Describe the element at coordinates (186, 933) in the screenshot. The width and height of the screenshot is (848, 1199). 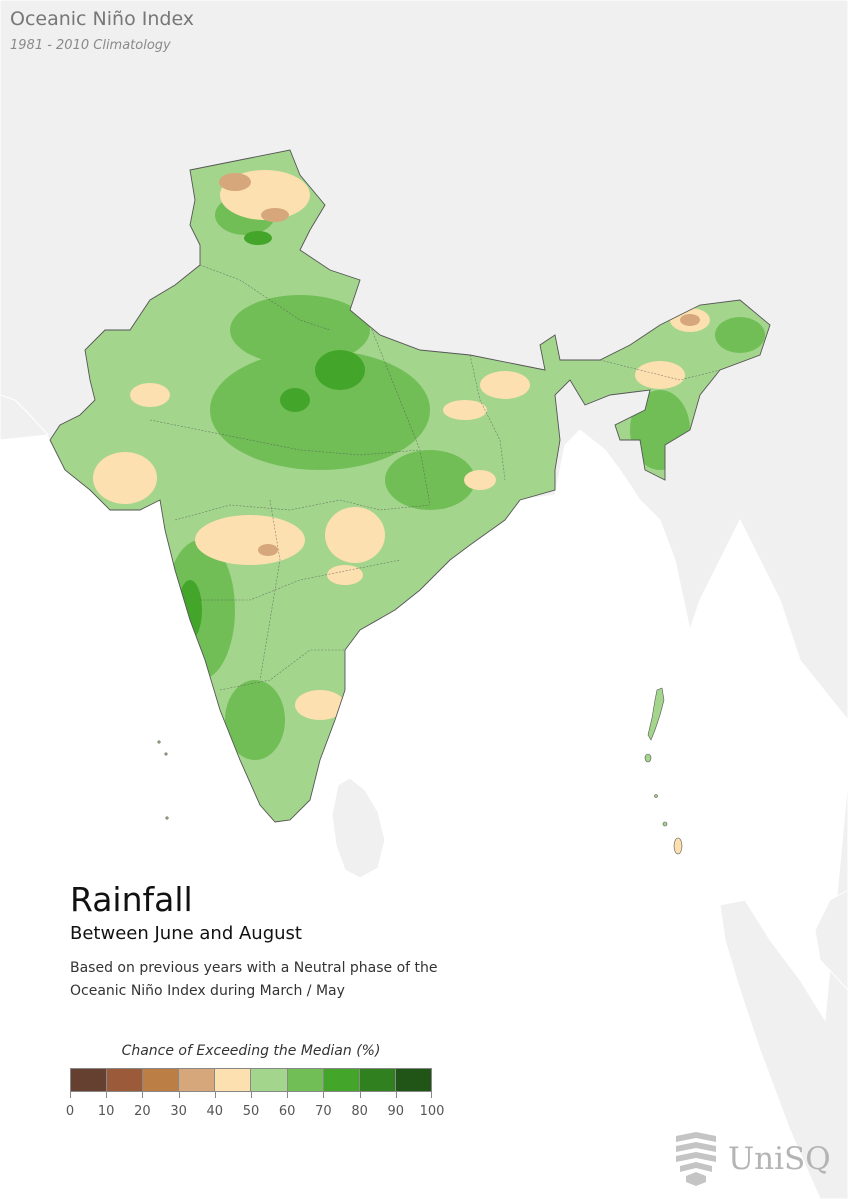
I see `rainfall-period: Between June and August` at that location.